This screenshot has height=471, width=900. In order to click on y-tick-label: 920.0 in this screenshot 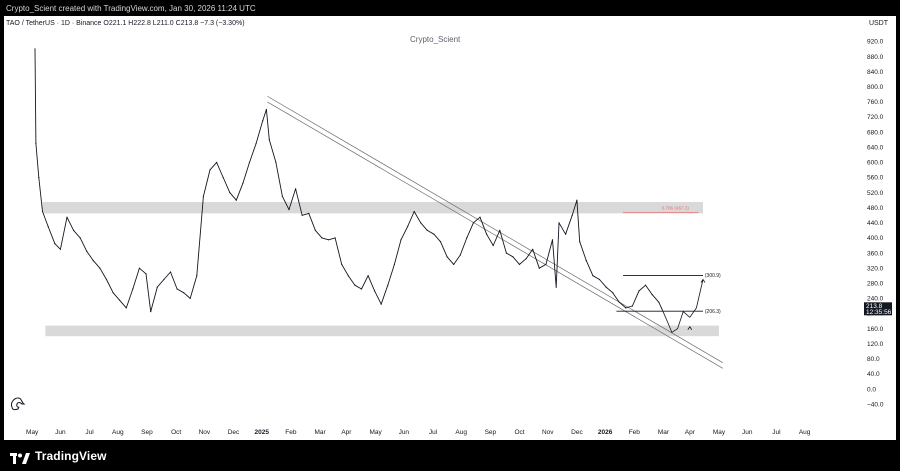, I will do `click(875, 42)`.